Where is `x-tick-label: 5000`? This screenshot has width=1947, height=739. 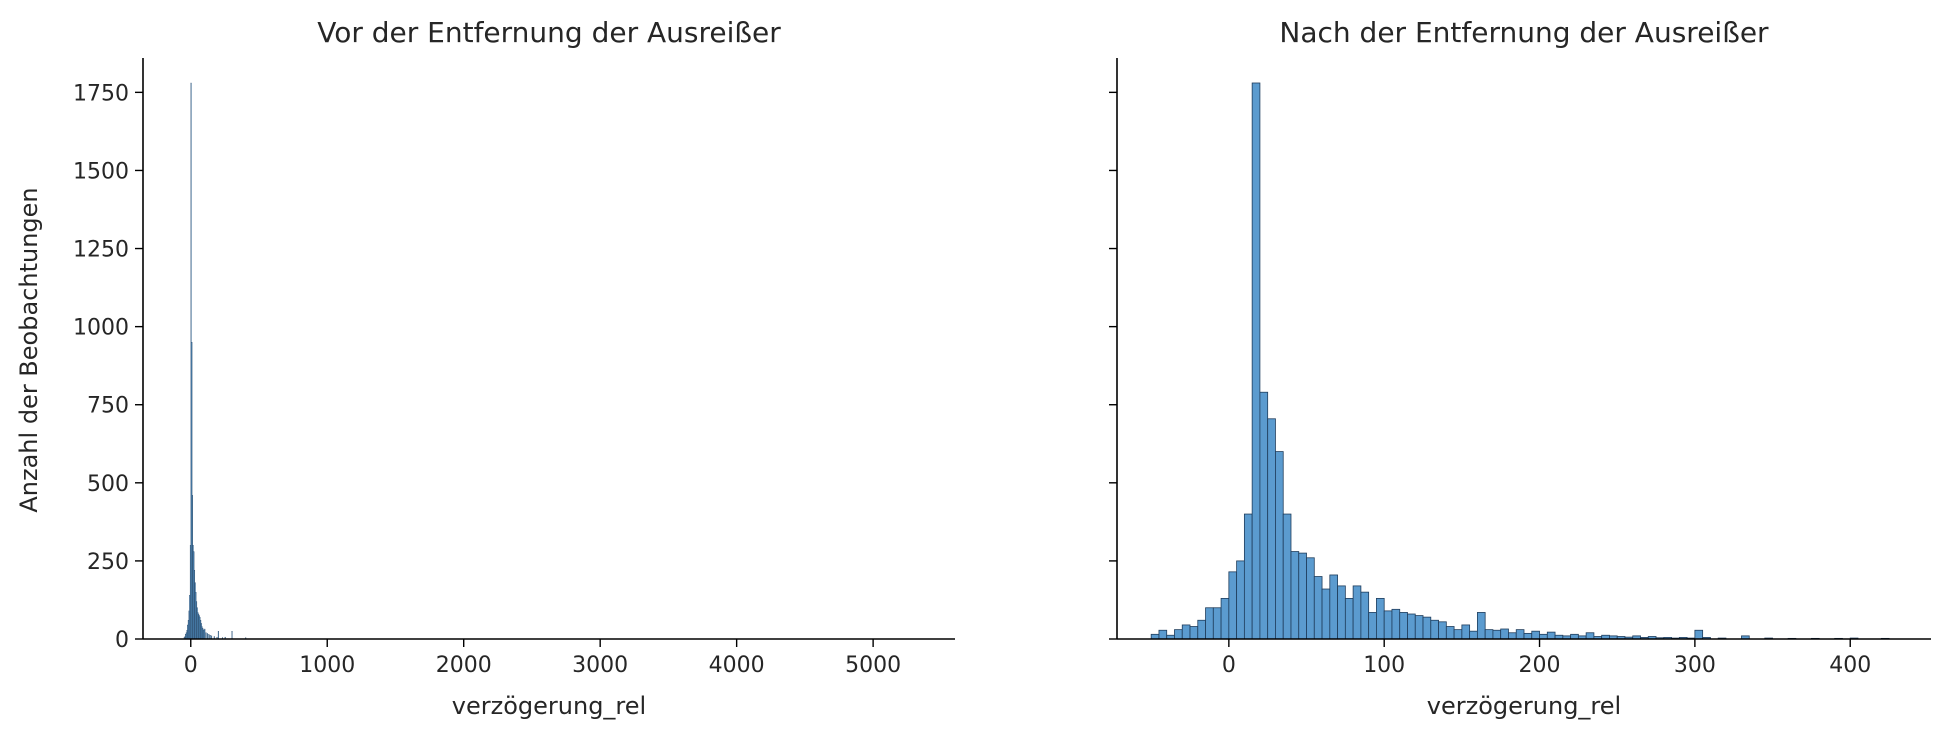
x-tick-label: 5000 is located at coordinates (873, 665).